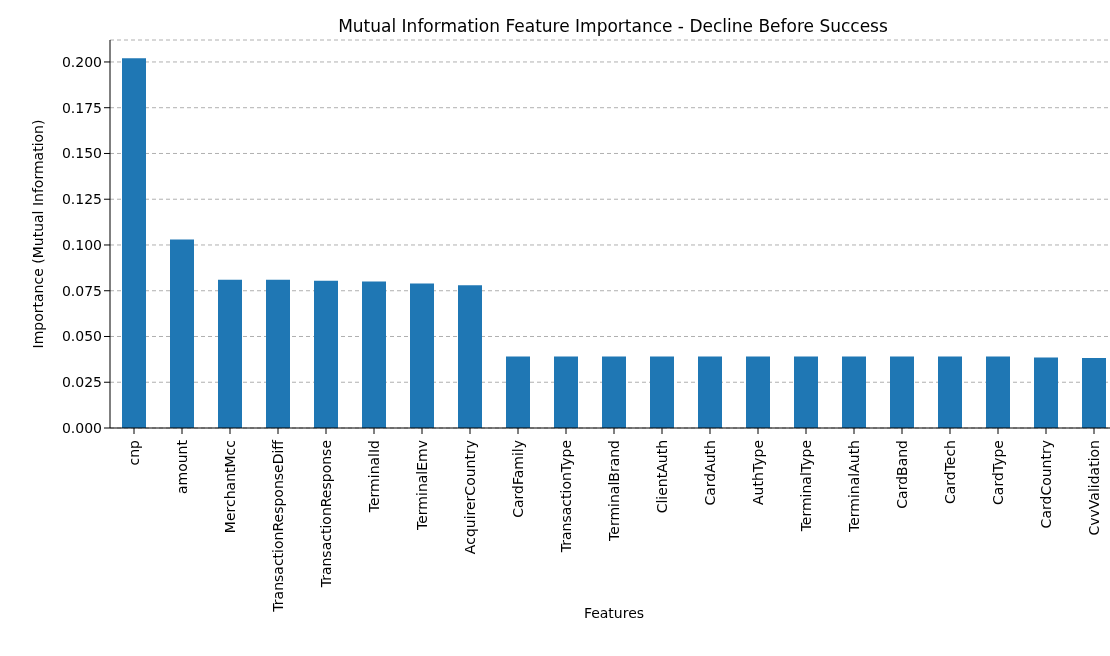  I want to click on x-tick-label: cnp, so click(134, 452).